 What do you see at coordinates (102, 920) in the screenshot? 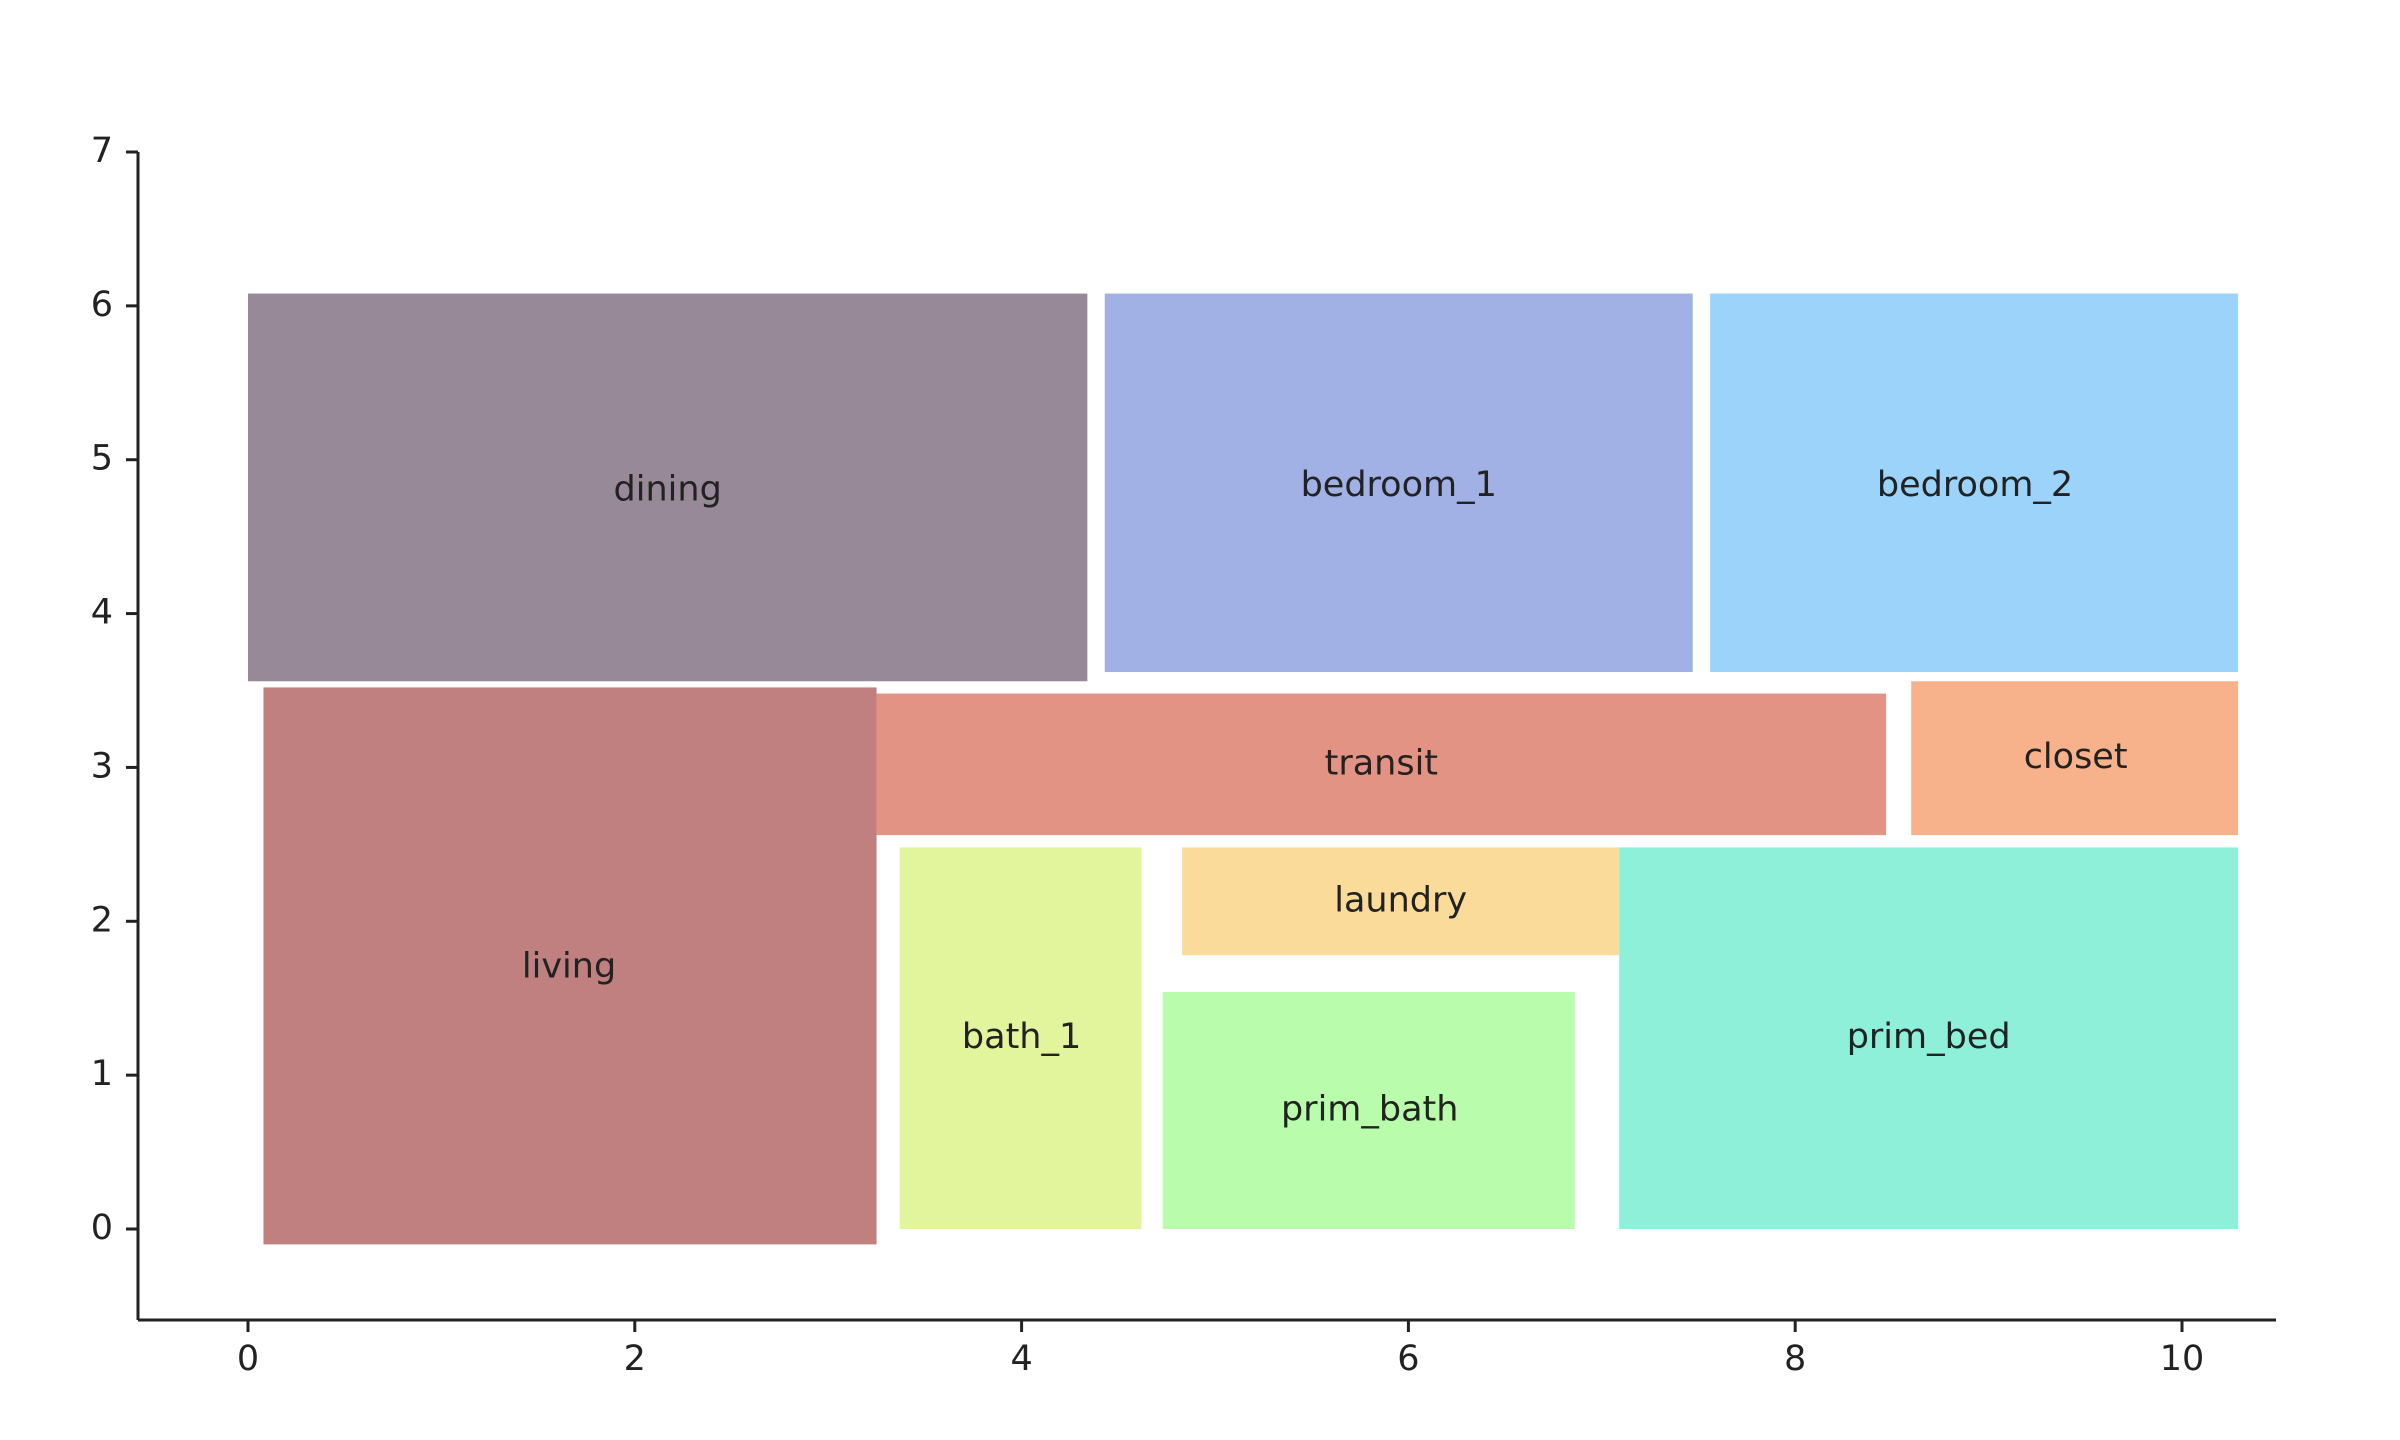
I see `y-tick-label-2: 2` at bounding box center [102, 920].